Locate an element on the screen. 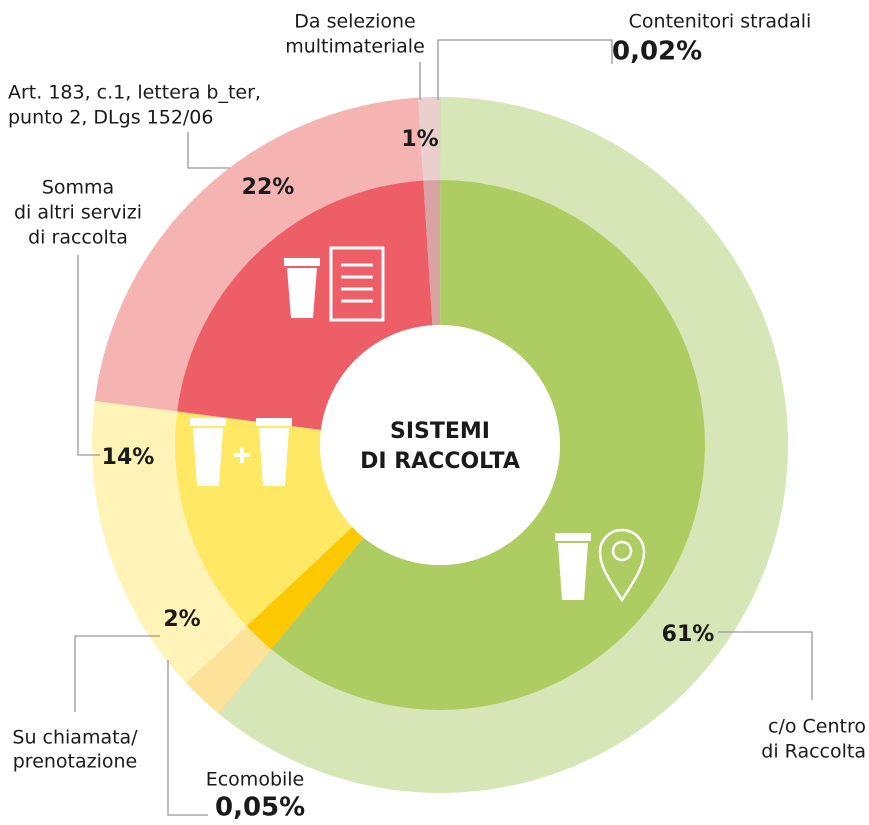  category-label: Art. 183, c.1, lettera b_ter, is located at coordinates (134, 93).